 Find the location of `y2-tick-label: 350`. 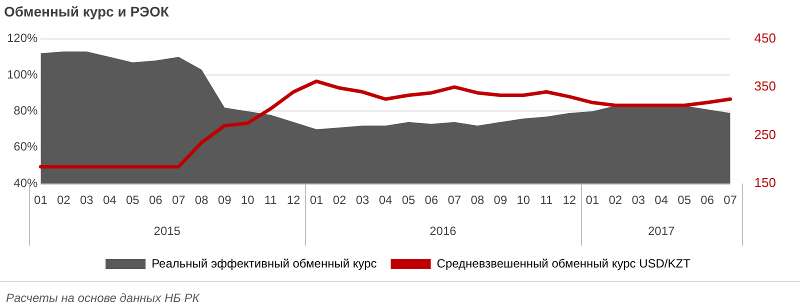

y2-tick-label: 350 is located at coordinates (765, 86).